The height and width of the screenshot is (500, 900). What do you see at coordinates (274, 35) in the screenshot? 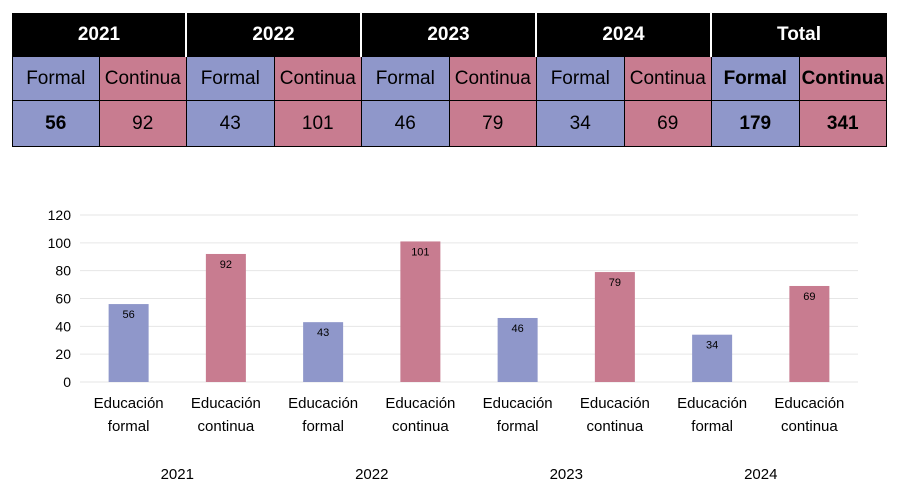
I see `year-header-2022: 2022` at bounding box center [274, 35].